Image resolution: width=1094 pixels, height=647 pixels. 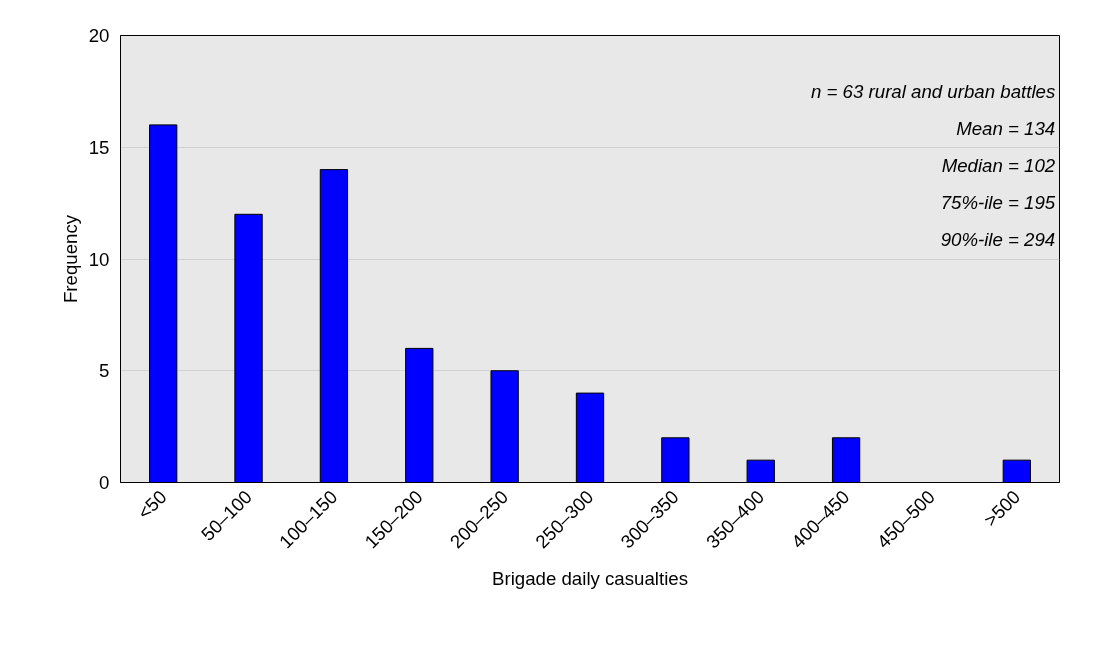 What do you see at coordinates (104, 482) in the screenshot?
I see `y-tick-label: 0` at bounding box center [104, 482].